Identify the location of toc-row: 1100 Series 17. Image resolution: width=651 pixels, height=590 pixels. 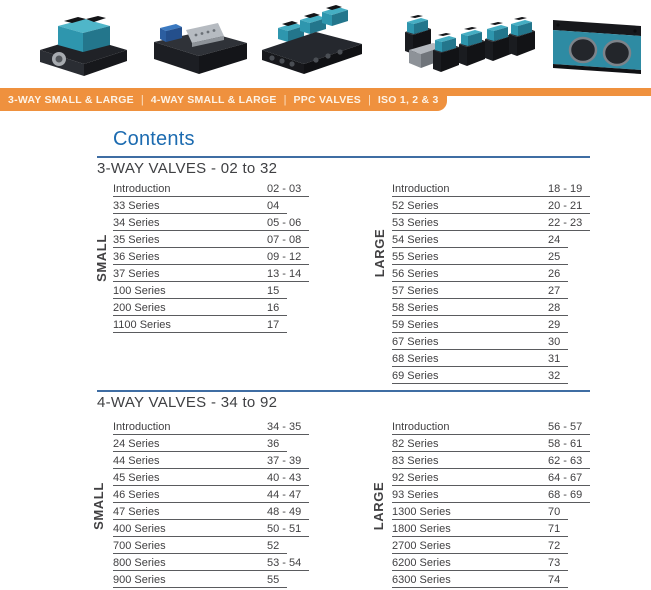
(200, 324).